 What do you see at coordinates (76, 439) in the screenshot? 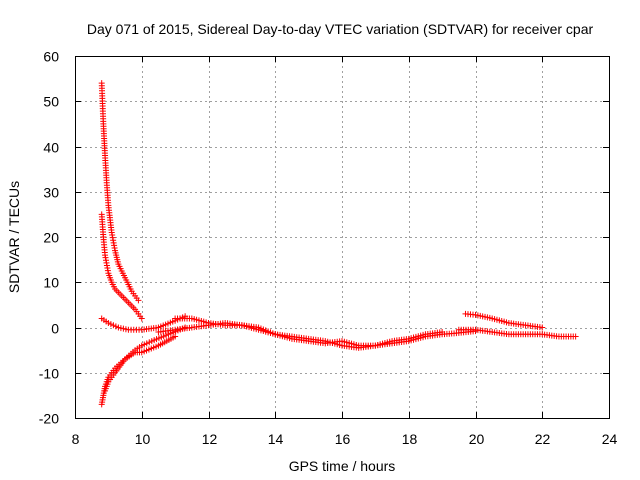
I see `x-tick-label: 8` at bounding box center [76, 439].